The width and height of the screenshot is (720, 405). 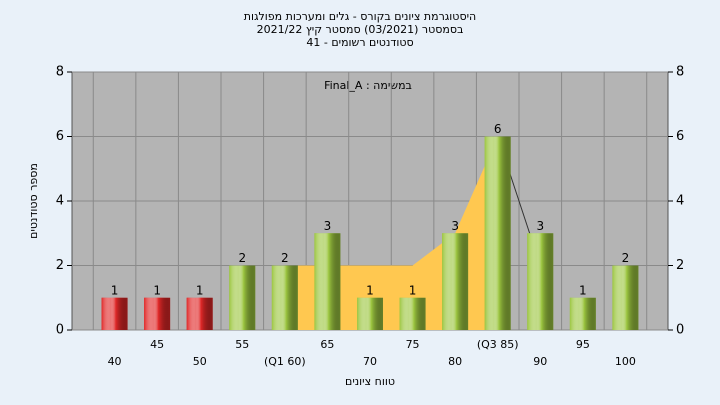 What do you see at coordinates (680, 72) in the screenshot?
I see `y2-tick-label: 8` at bounding box center [680, 72].